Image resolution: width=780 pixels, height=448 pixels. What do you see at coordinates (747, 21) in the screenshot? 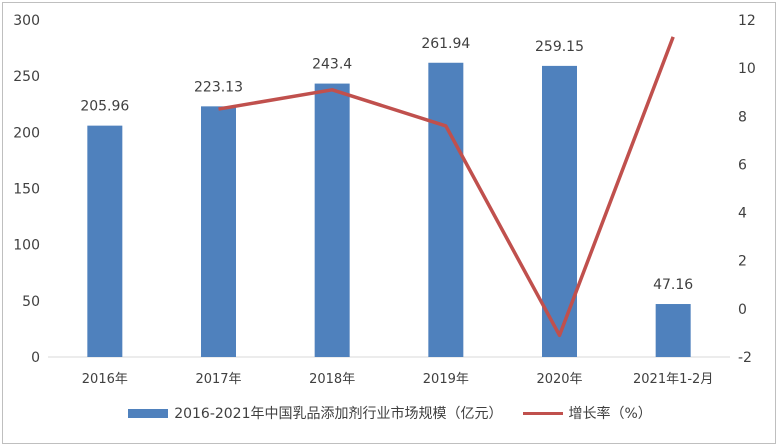
I see `y-right-tick-label: 12` at bounding box center [747, 21].